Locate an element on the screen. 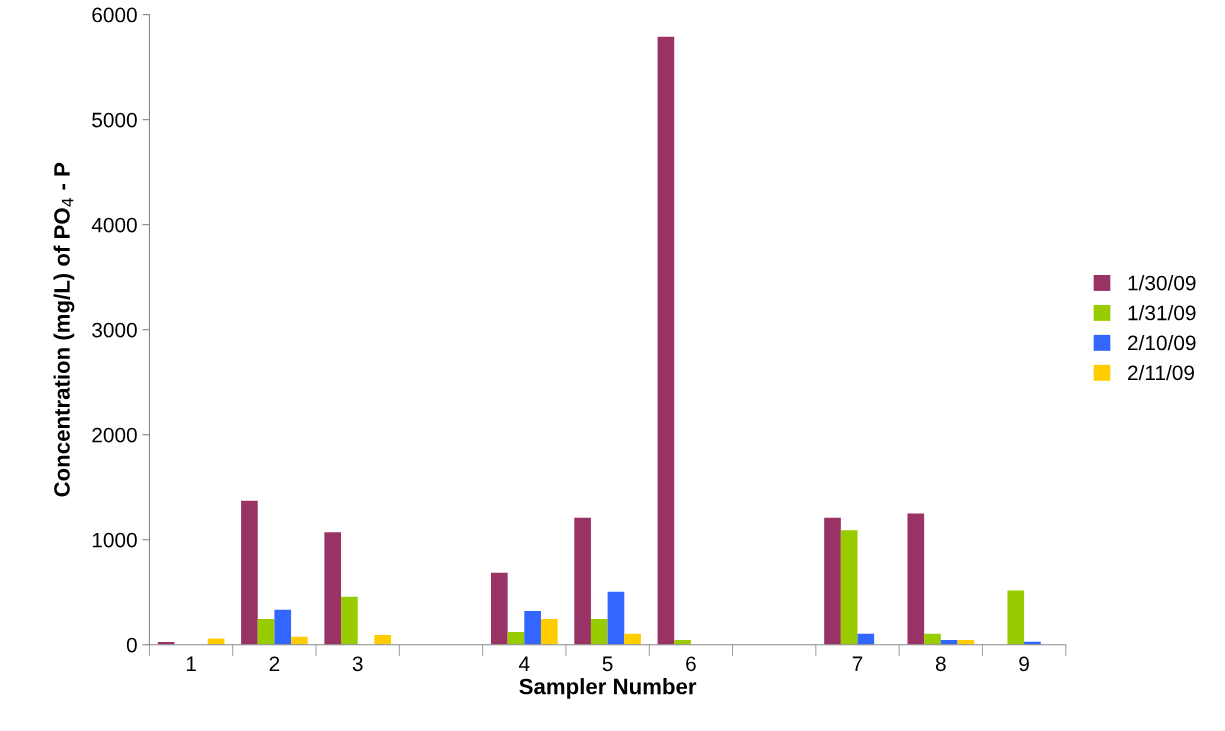  legend-label: 1/31/09 is located at coordinates (1162, 313).